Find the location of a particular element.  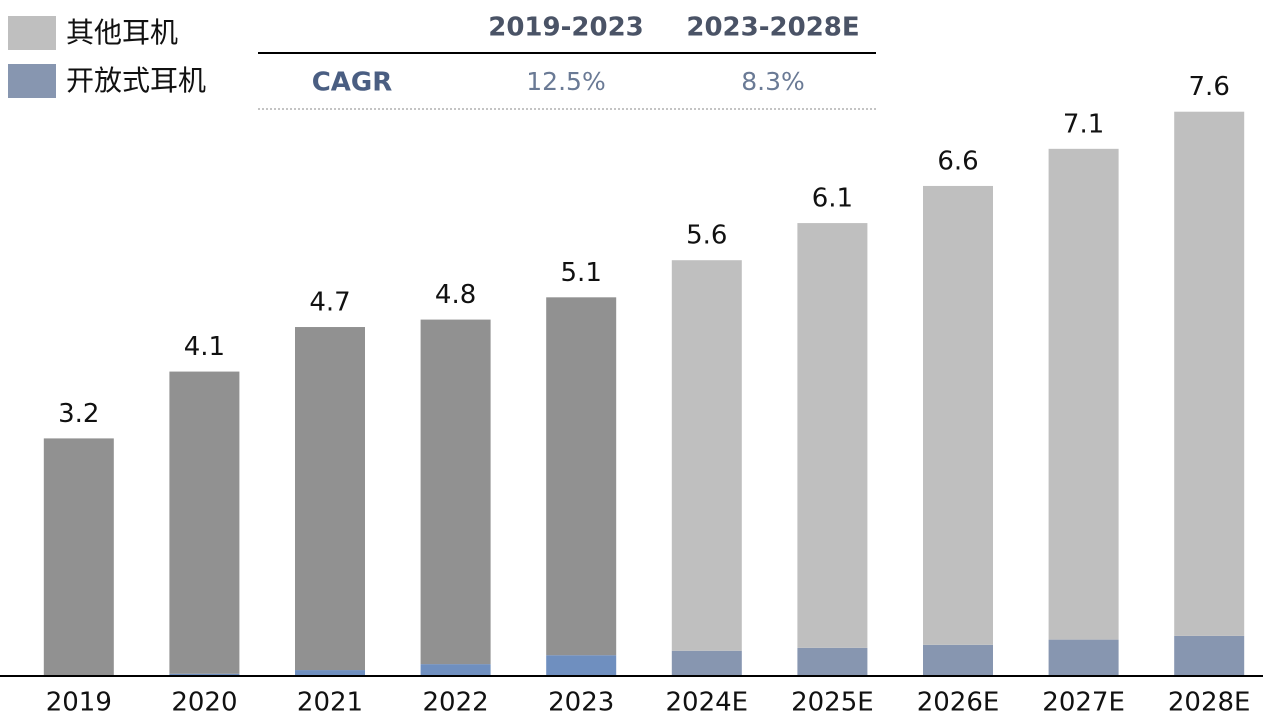

x-tick-label: 2019 is located at coordinates (79, 702).